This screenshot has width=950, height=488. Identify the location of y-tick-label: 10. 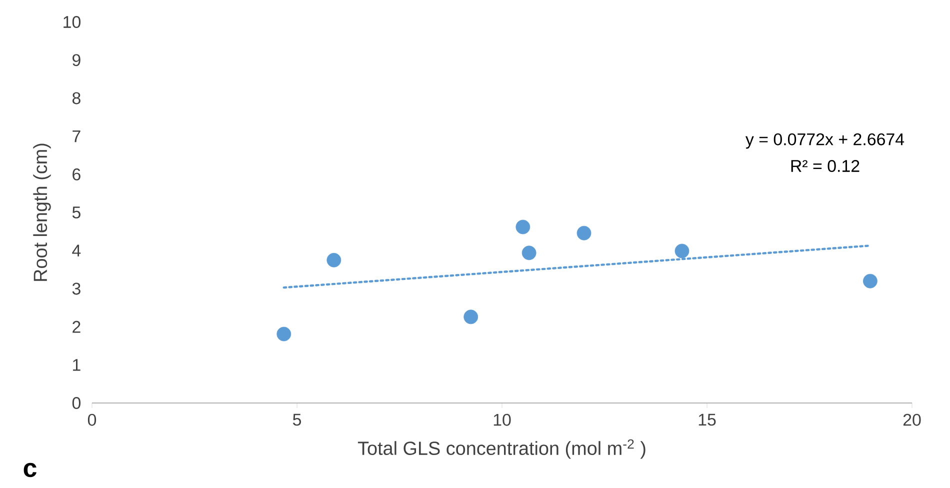
(72, 22).